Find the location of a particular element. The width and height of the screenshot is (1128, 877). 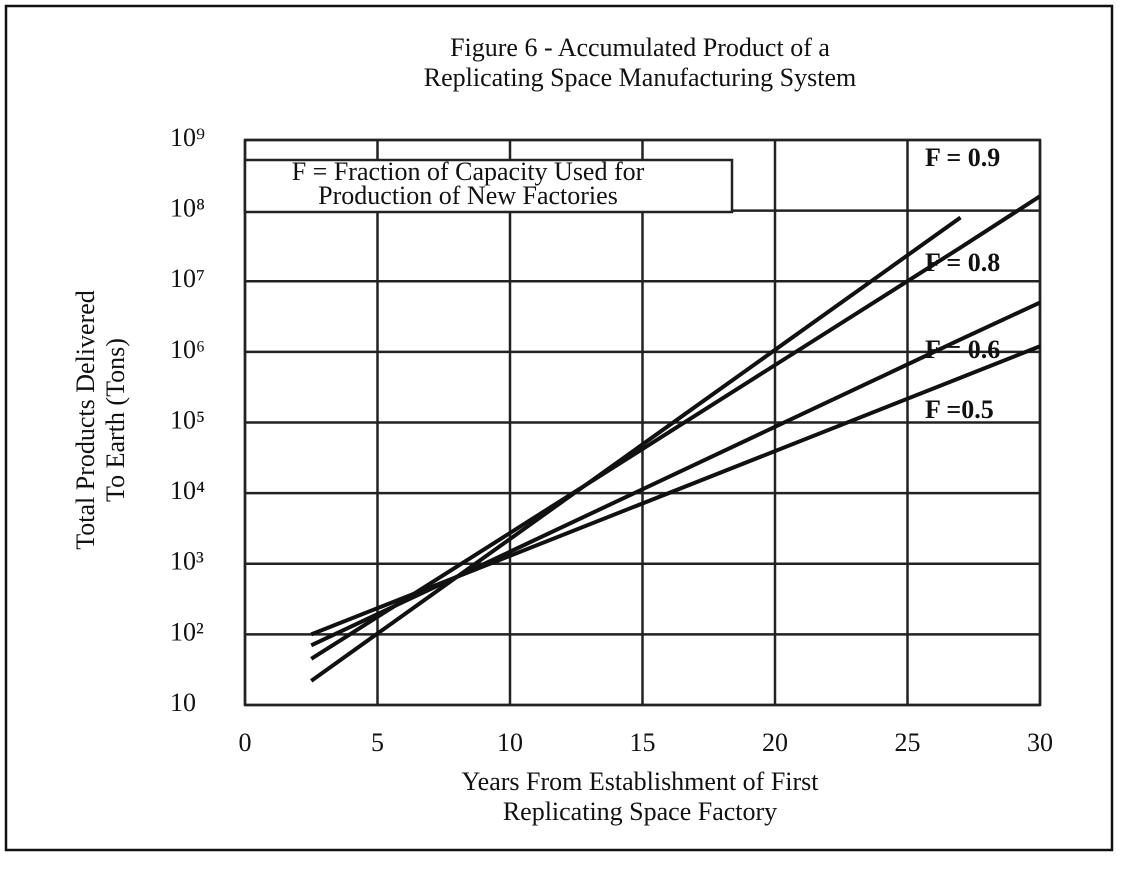

x-tick-label: 20 is located at coordinates (775, 742).